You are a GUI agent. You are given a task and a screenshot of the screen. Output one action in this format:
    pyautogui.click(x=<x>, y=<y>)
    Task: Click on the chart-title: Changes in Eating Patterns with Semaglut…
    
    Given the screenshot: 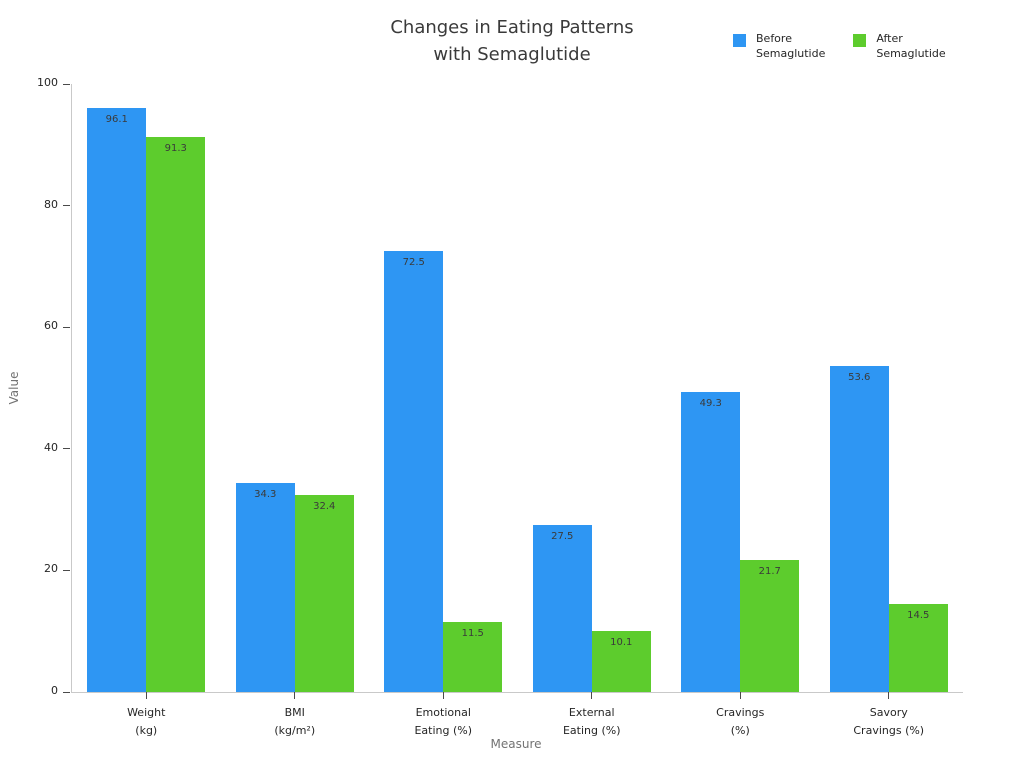 What is the action you would take?
    pyautogui.click(x=512, y=41)
    